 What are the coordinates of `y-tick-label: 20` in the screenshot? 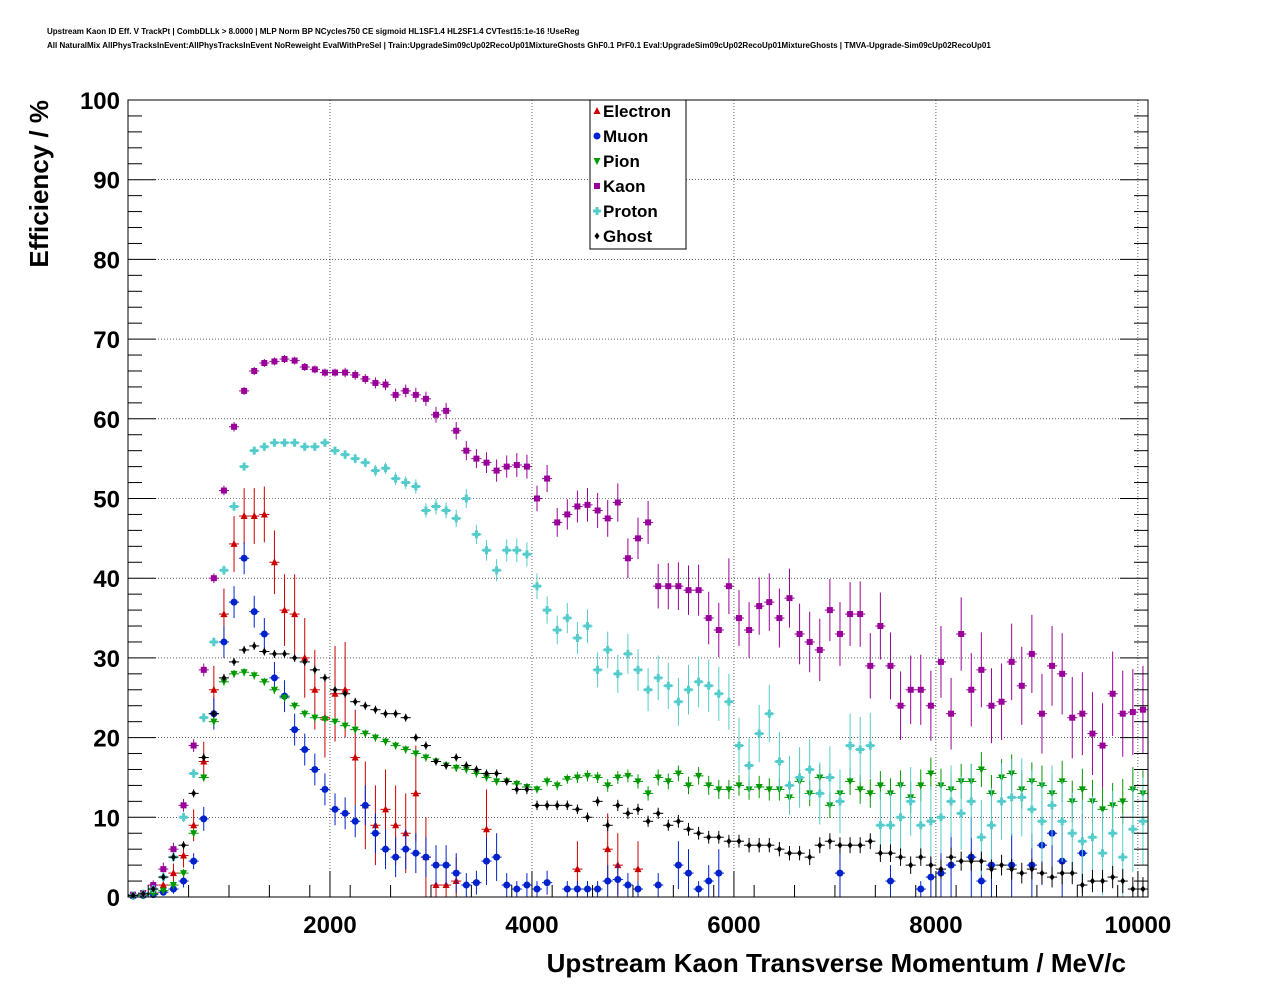 It's located at (106, 739).